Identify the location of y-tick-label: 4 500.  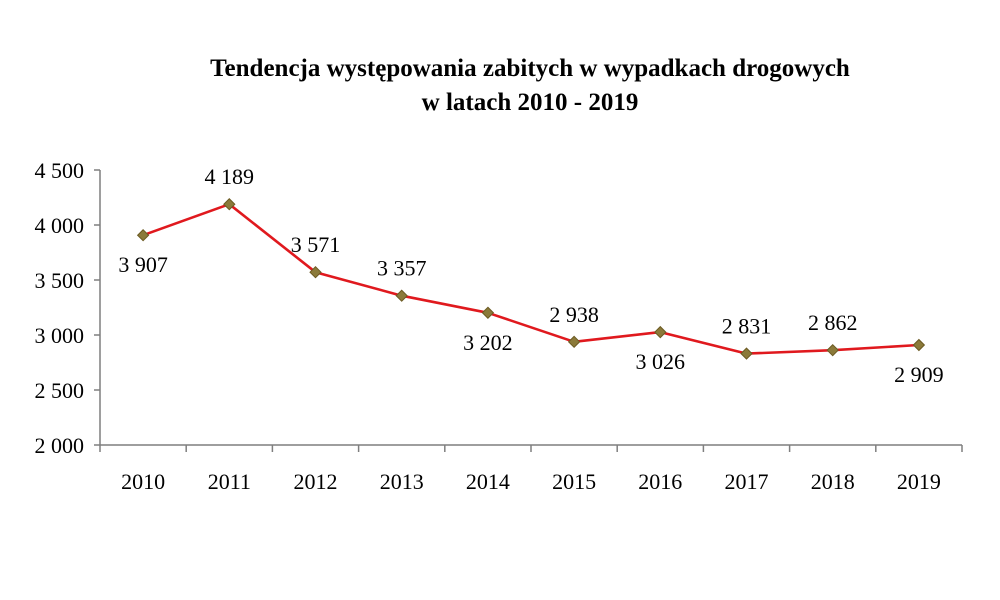
(60, 170).